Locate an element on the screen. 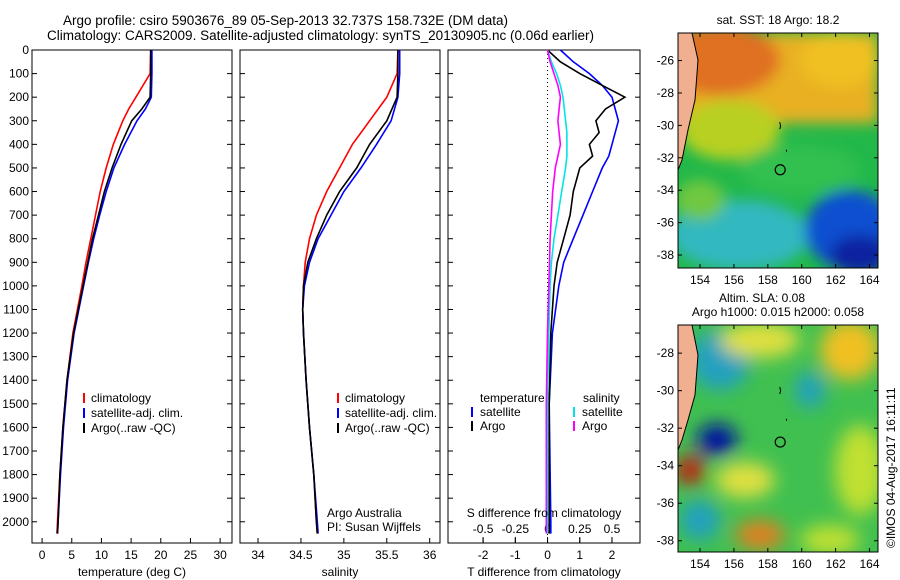 The image size is (900, 580). sla-map-xtick-label: 158 is located at coordinates (768, 564).